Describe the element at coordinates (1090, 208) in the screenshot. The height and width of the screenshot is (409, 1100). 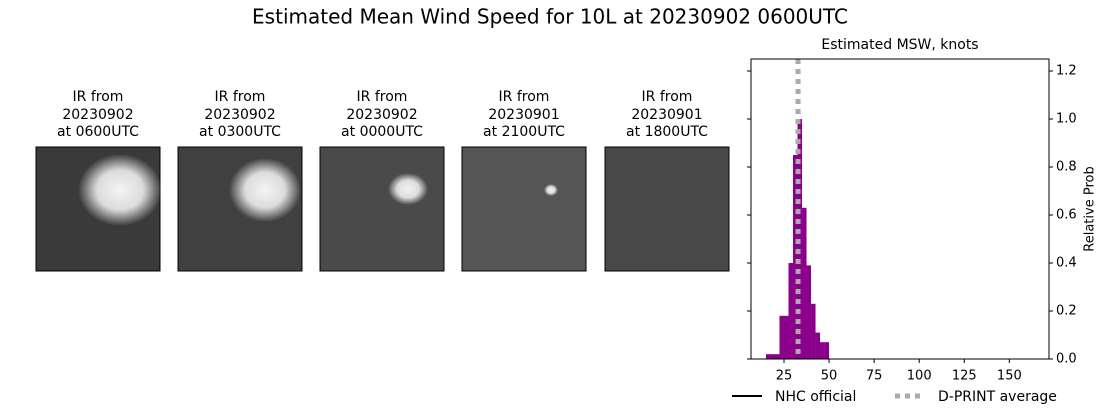
I see `y-axis-label: Relative Prob` at that location.